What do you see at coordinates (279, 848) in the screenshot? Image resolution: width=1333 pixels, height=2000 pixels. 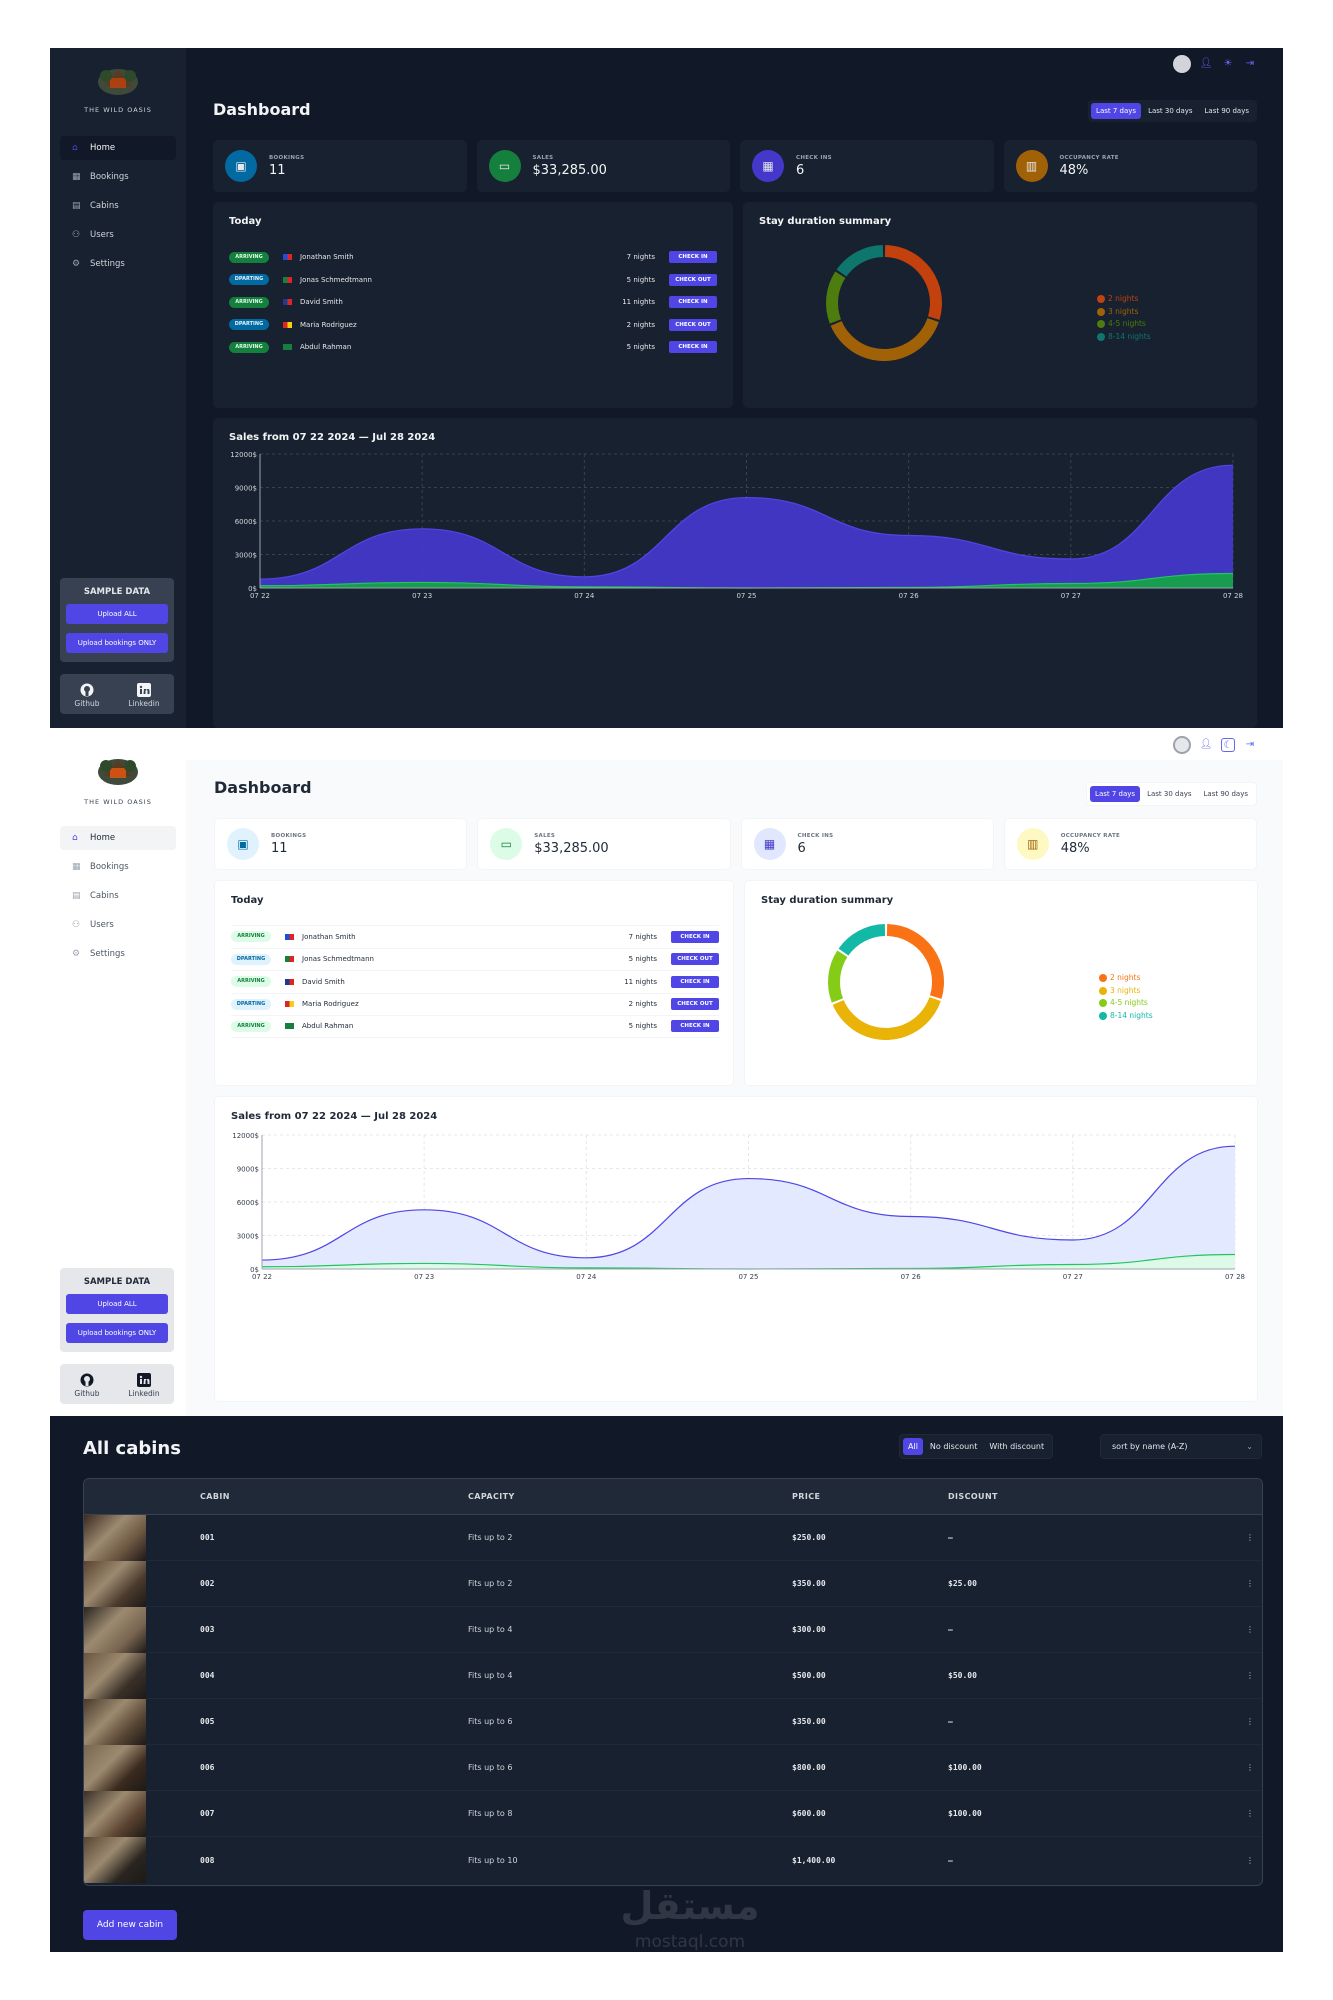 I see `stat-value: 11` at bounding box center [279, 848].